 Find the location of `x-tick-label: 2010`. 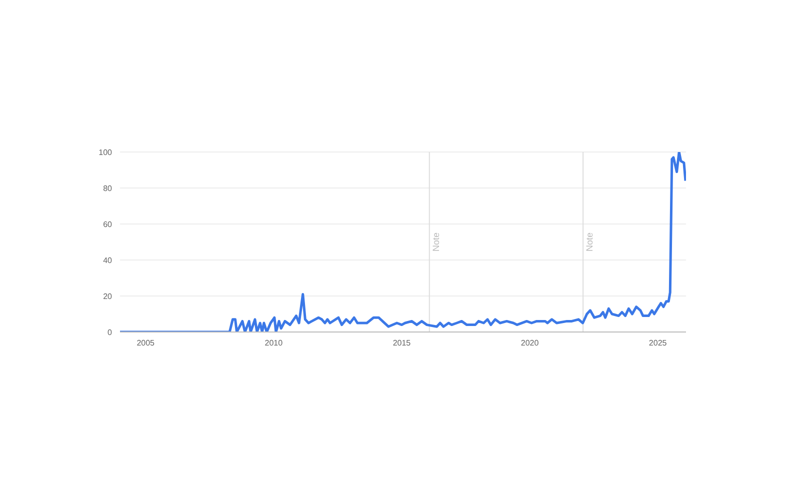

x-tick-label: 2010 is located at coordinates (274, 343).